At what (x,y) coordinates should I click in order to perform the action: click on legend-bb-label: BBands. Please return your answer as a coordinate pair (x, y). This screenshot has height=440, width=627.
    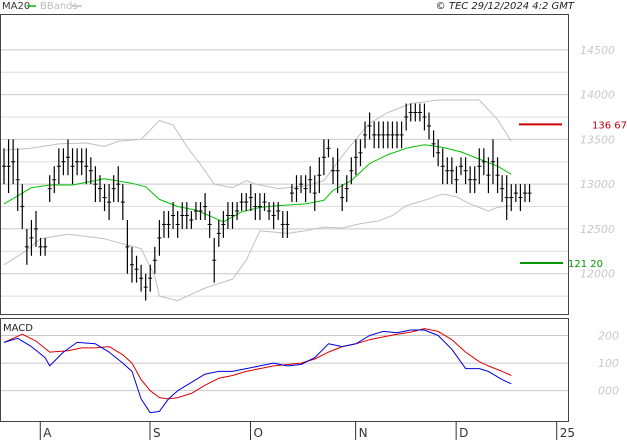
    Looking at the image, I should click on (59, 6).